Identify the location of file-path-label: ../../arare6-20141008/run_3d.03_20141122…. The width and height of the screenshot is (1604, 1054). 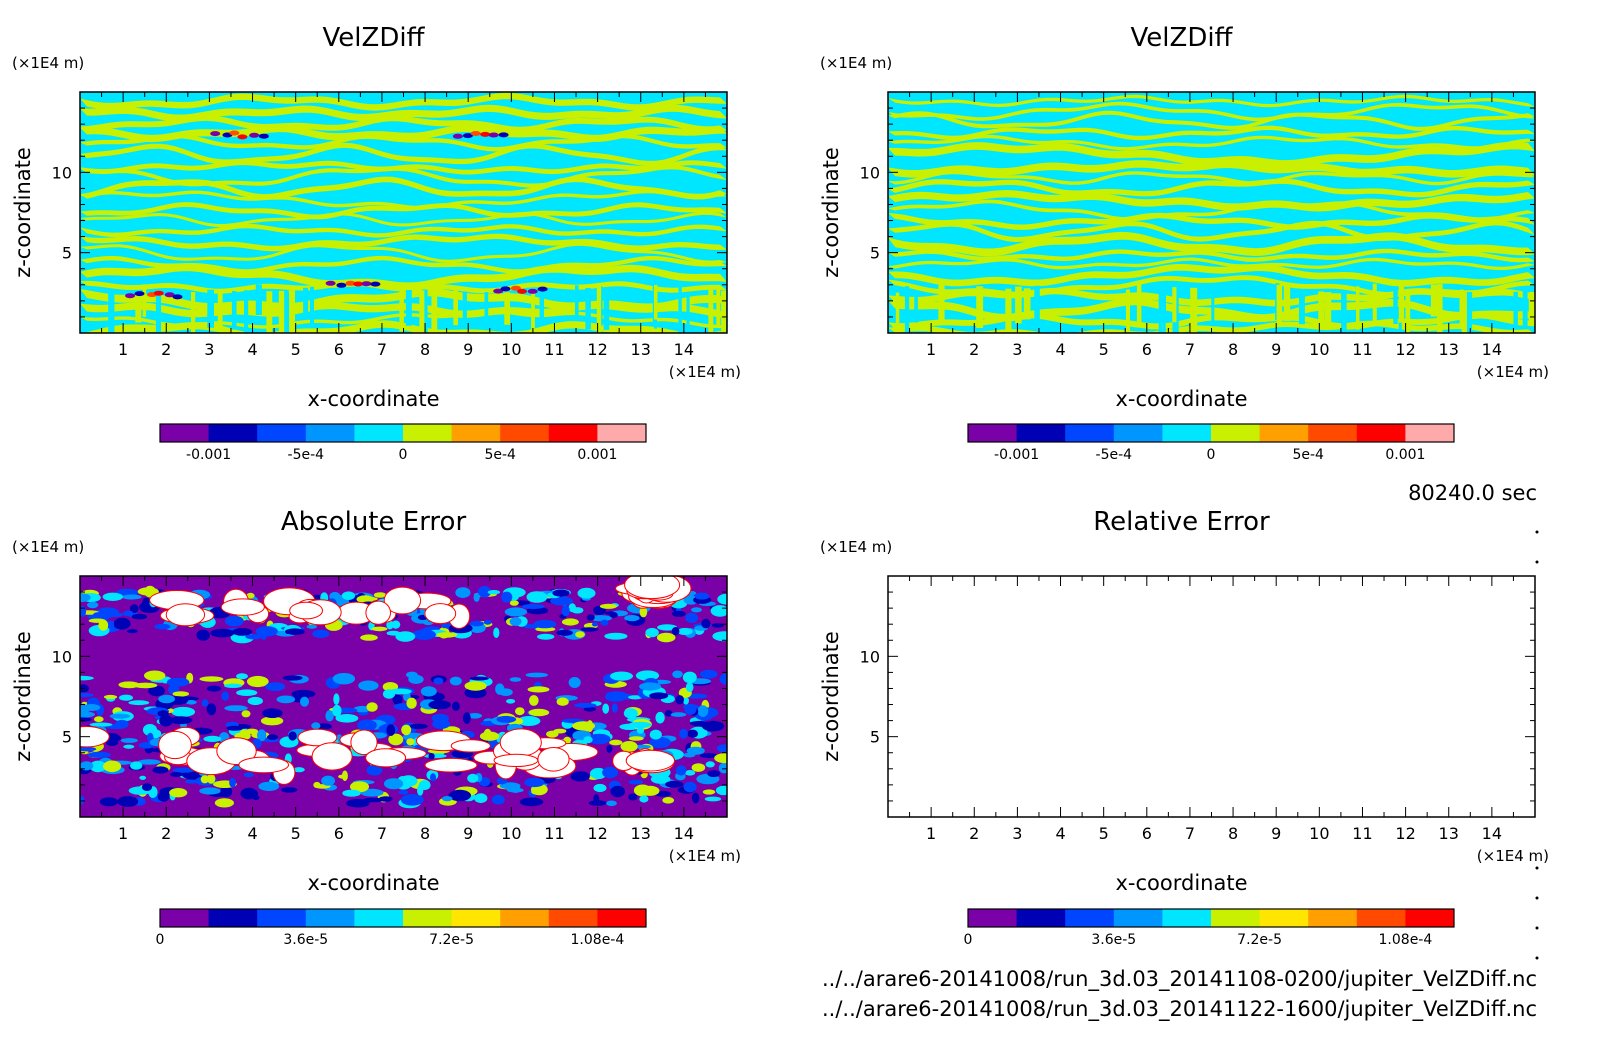
(1179, 1009).